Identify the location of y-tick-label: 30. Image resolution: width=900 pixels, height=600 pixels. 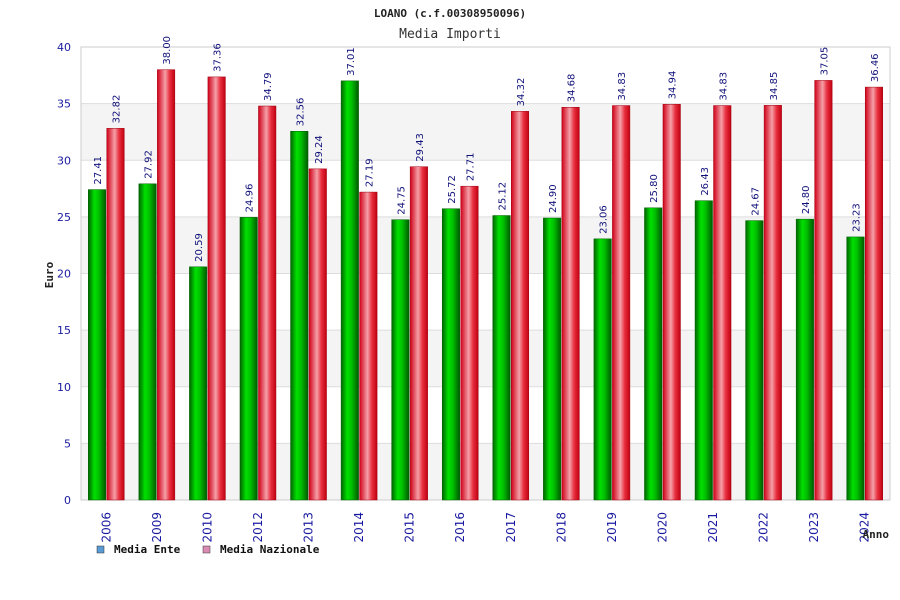
(64, 160).